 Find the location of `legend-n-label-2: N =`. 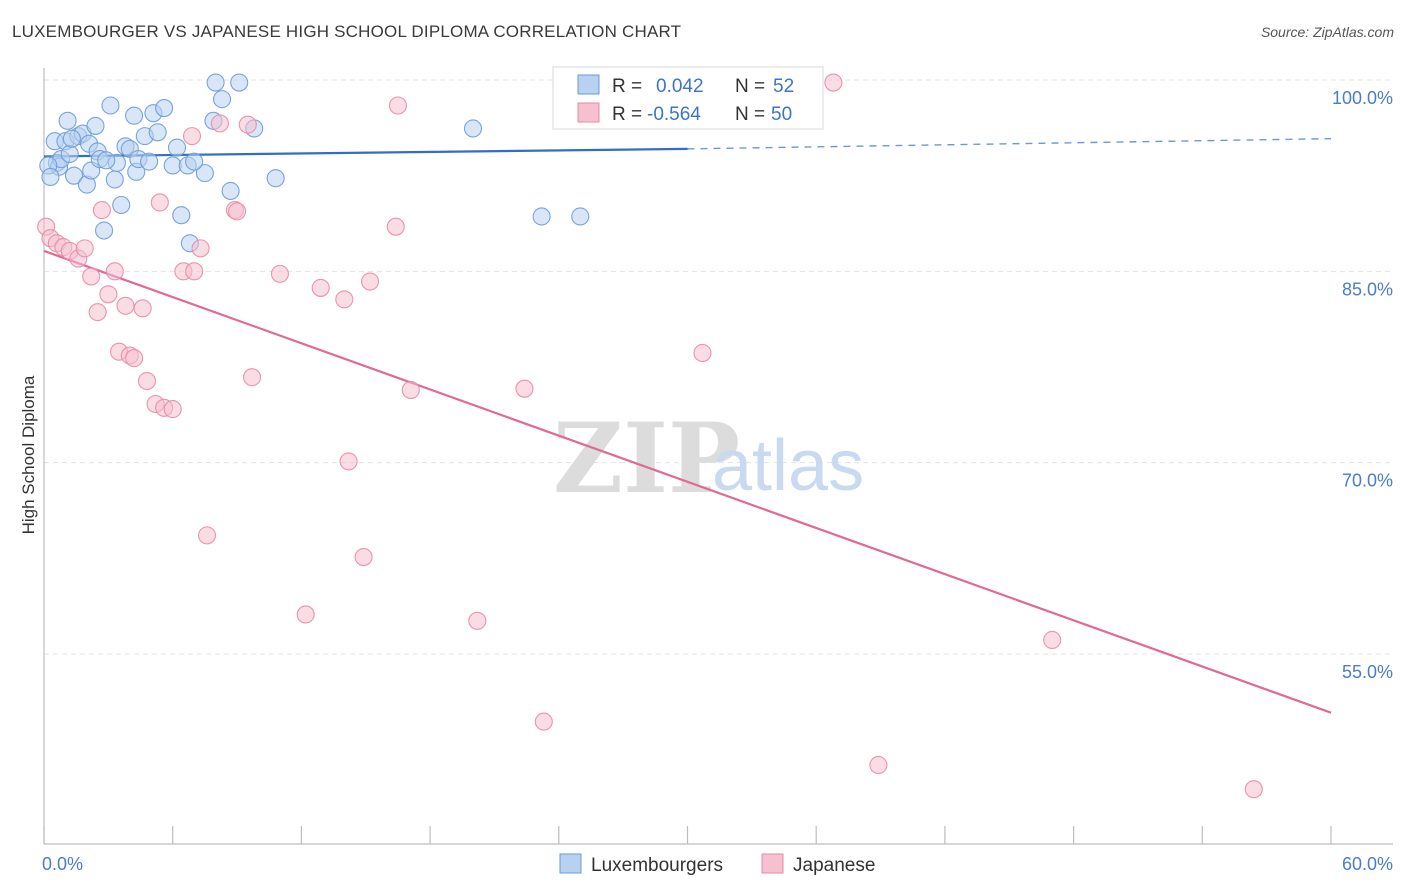

legend-n-label-2: N = is located at coordinates (750, 114).